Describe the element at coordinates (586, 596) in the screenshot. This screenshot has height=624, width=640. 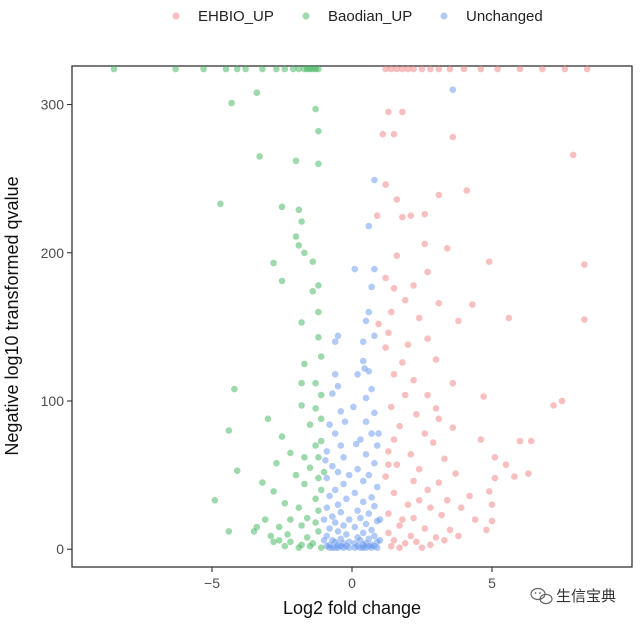
I see `watermark-text: 生信宝典` at that location.